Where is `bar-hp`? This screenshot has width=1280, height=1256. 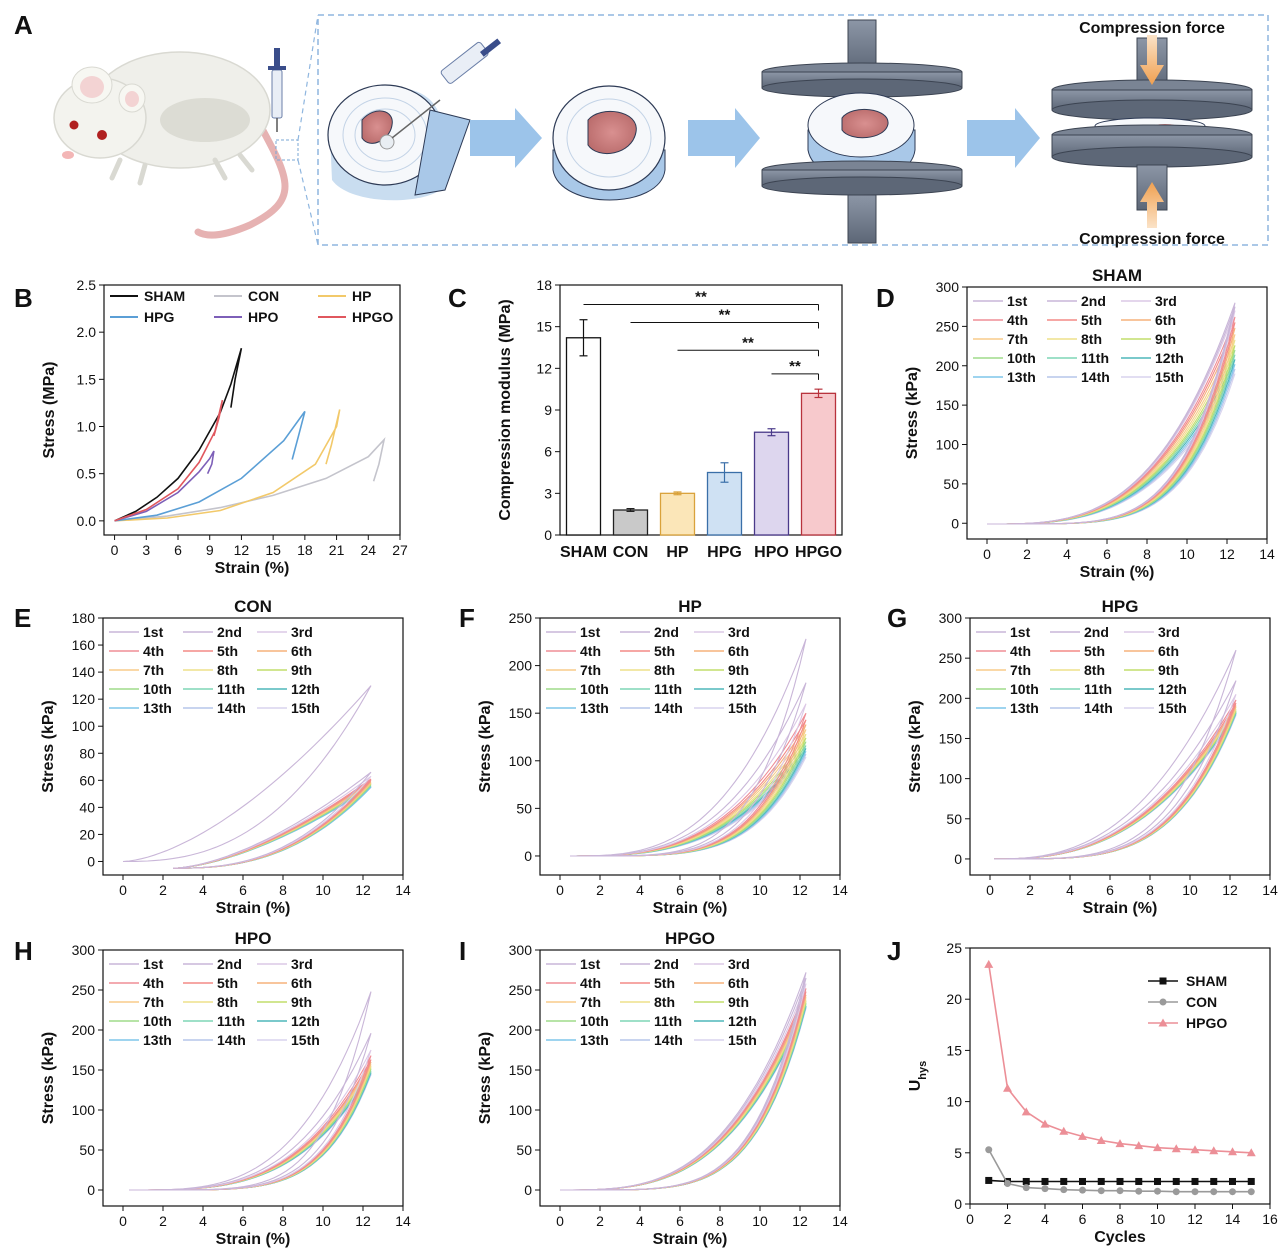 bar-hp is located at coordinates (677, 514).